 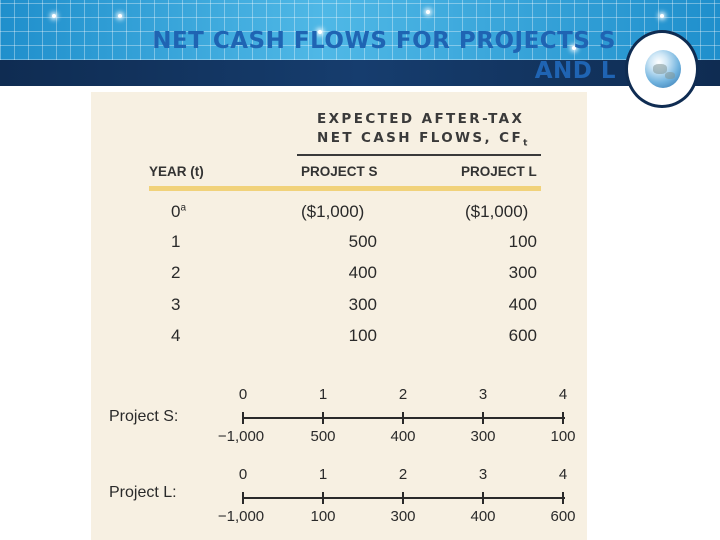 I want to click on timeline-label-project-l: Project L:, so click(x=143, y=492).